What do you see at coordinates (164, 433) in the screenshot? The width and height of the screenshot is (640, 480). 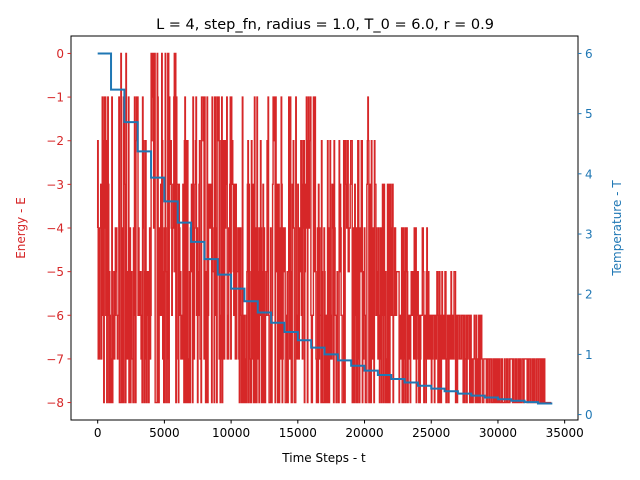 I see `x-tick-label: 5000` at bounding box center [164, 433].